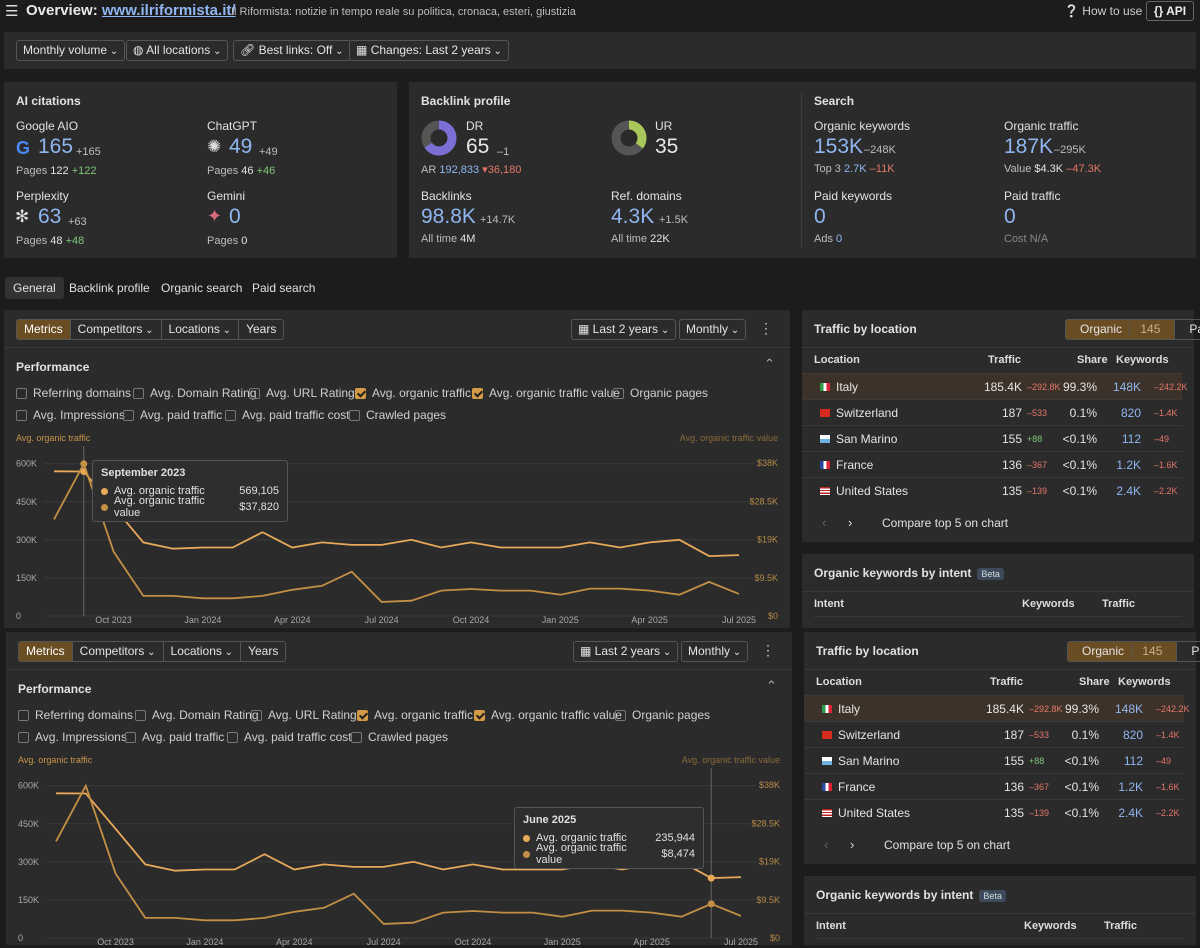 This screenshot has height=948, width=1200. I want to click on tab-paid-search: Paid search, so click(284, 288).